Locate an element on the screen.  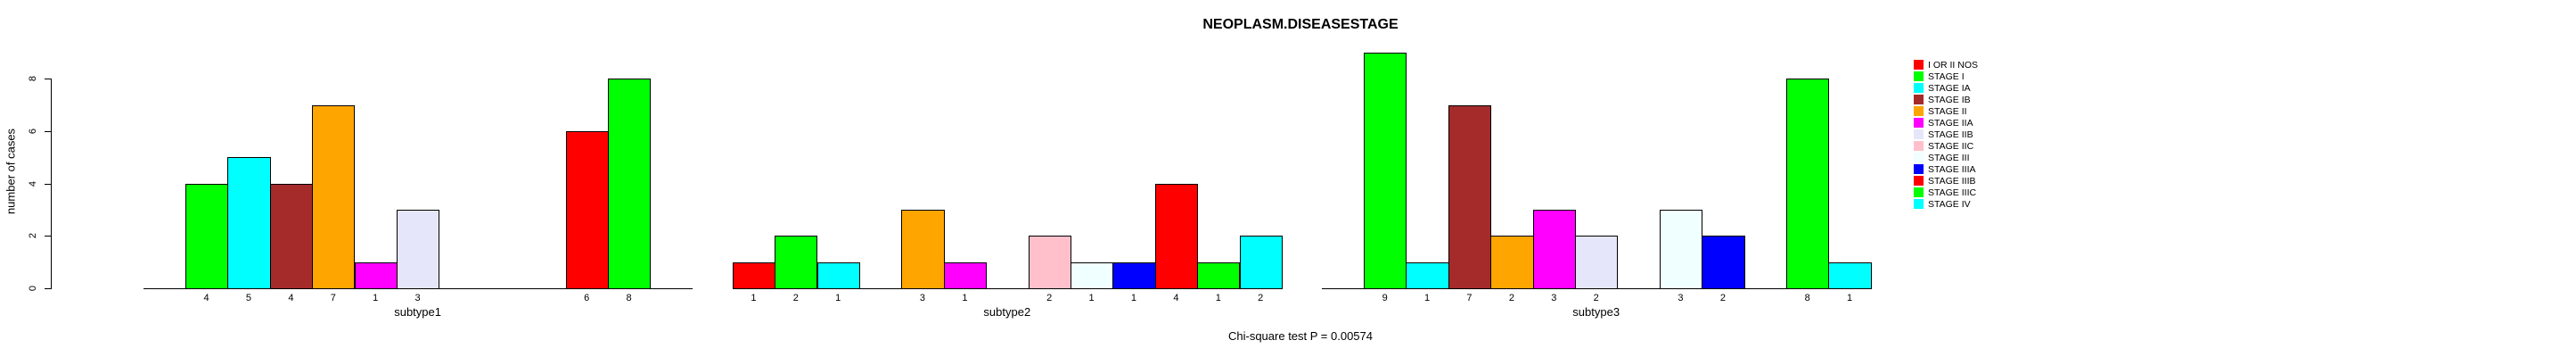
legend-item: STAGE IIC is located at coordinates (1967, 147).